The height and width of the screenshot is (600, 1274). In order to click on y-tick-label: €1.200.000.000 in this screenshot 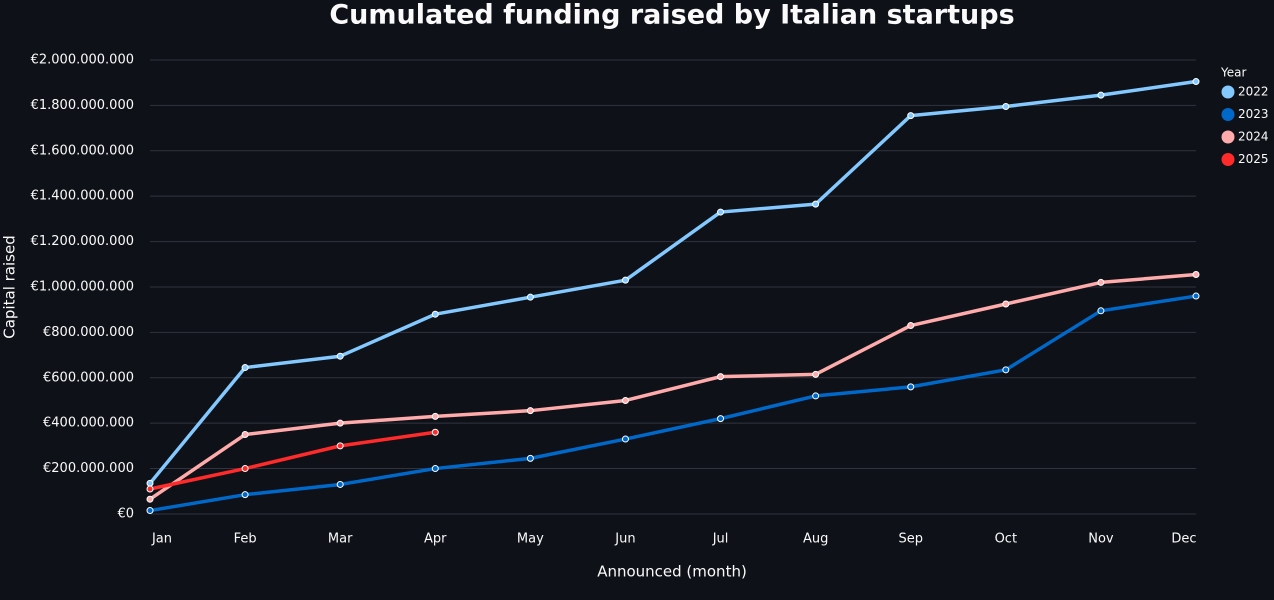, I will do `click(82, 241)`.